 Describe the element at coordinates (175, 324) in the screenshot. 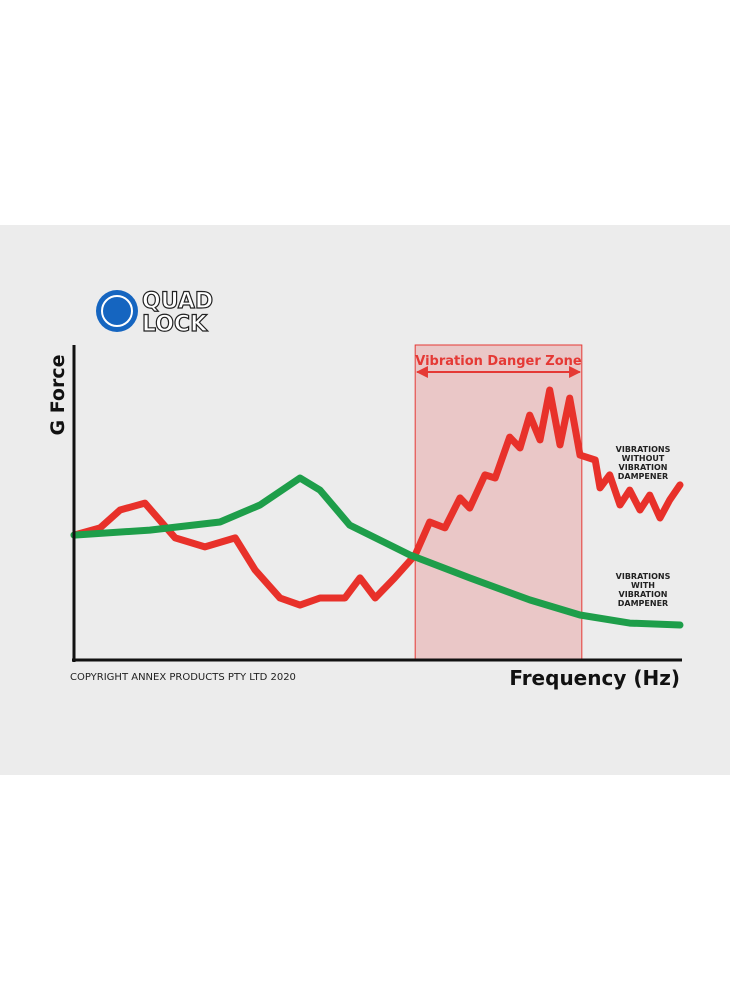

I see `logo-text: LOCK` at that location.